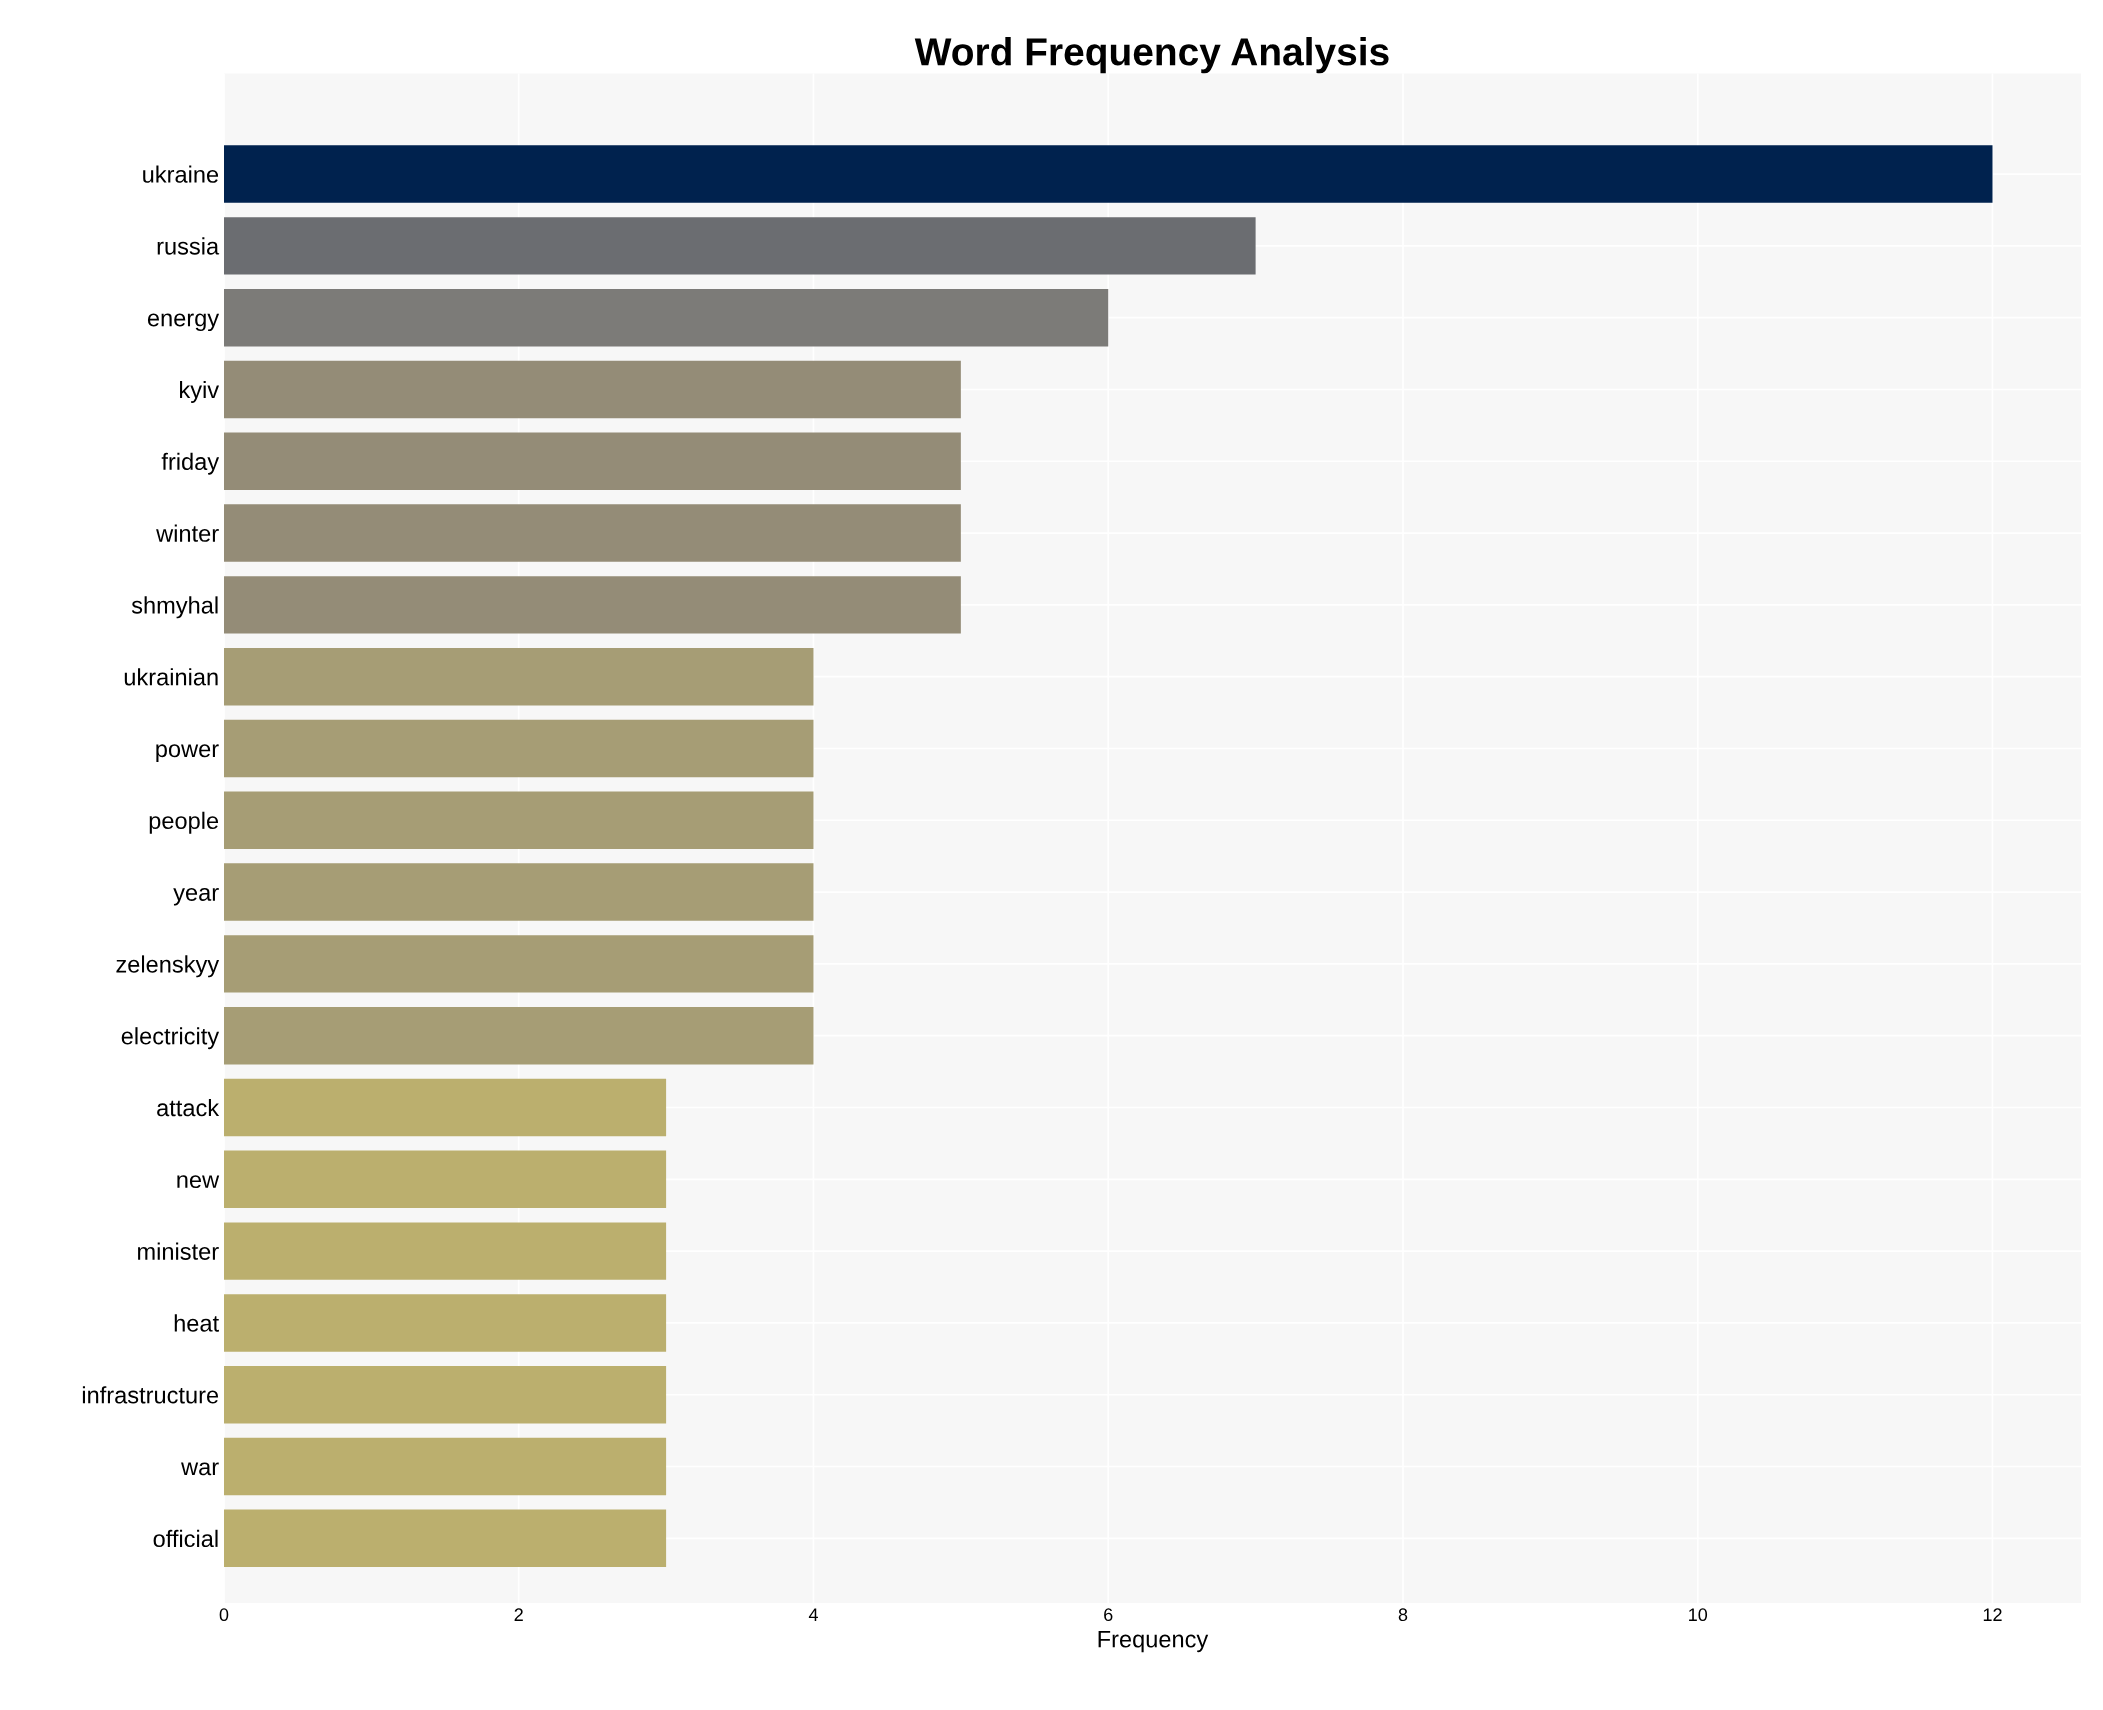 This screenshot has height=1710, width=2103. What do you see at coordinates (181, 174) in the screenshot?
I see `y-tick-label: ukraine` at bounding box center [181, 174].